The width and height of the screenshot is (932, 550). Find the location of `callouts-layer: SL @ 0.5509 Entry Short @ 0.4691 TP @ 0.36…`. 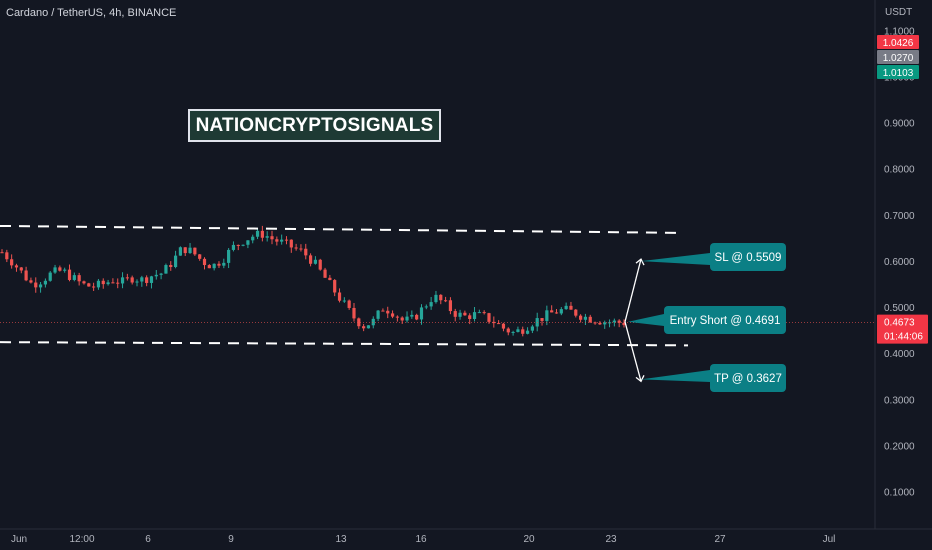

callouts-layer: SL @ 0.5509 Entry Short @ 0.4691 TP @ 0.36… is located at coordinates (707, 317).